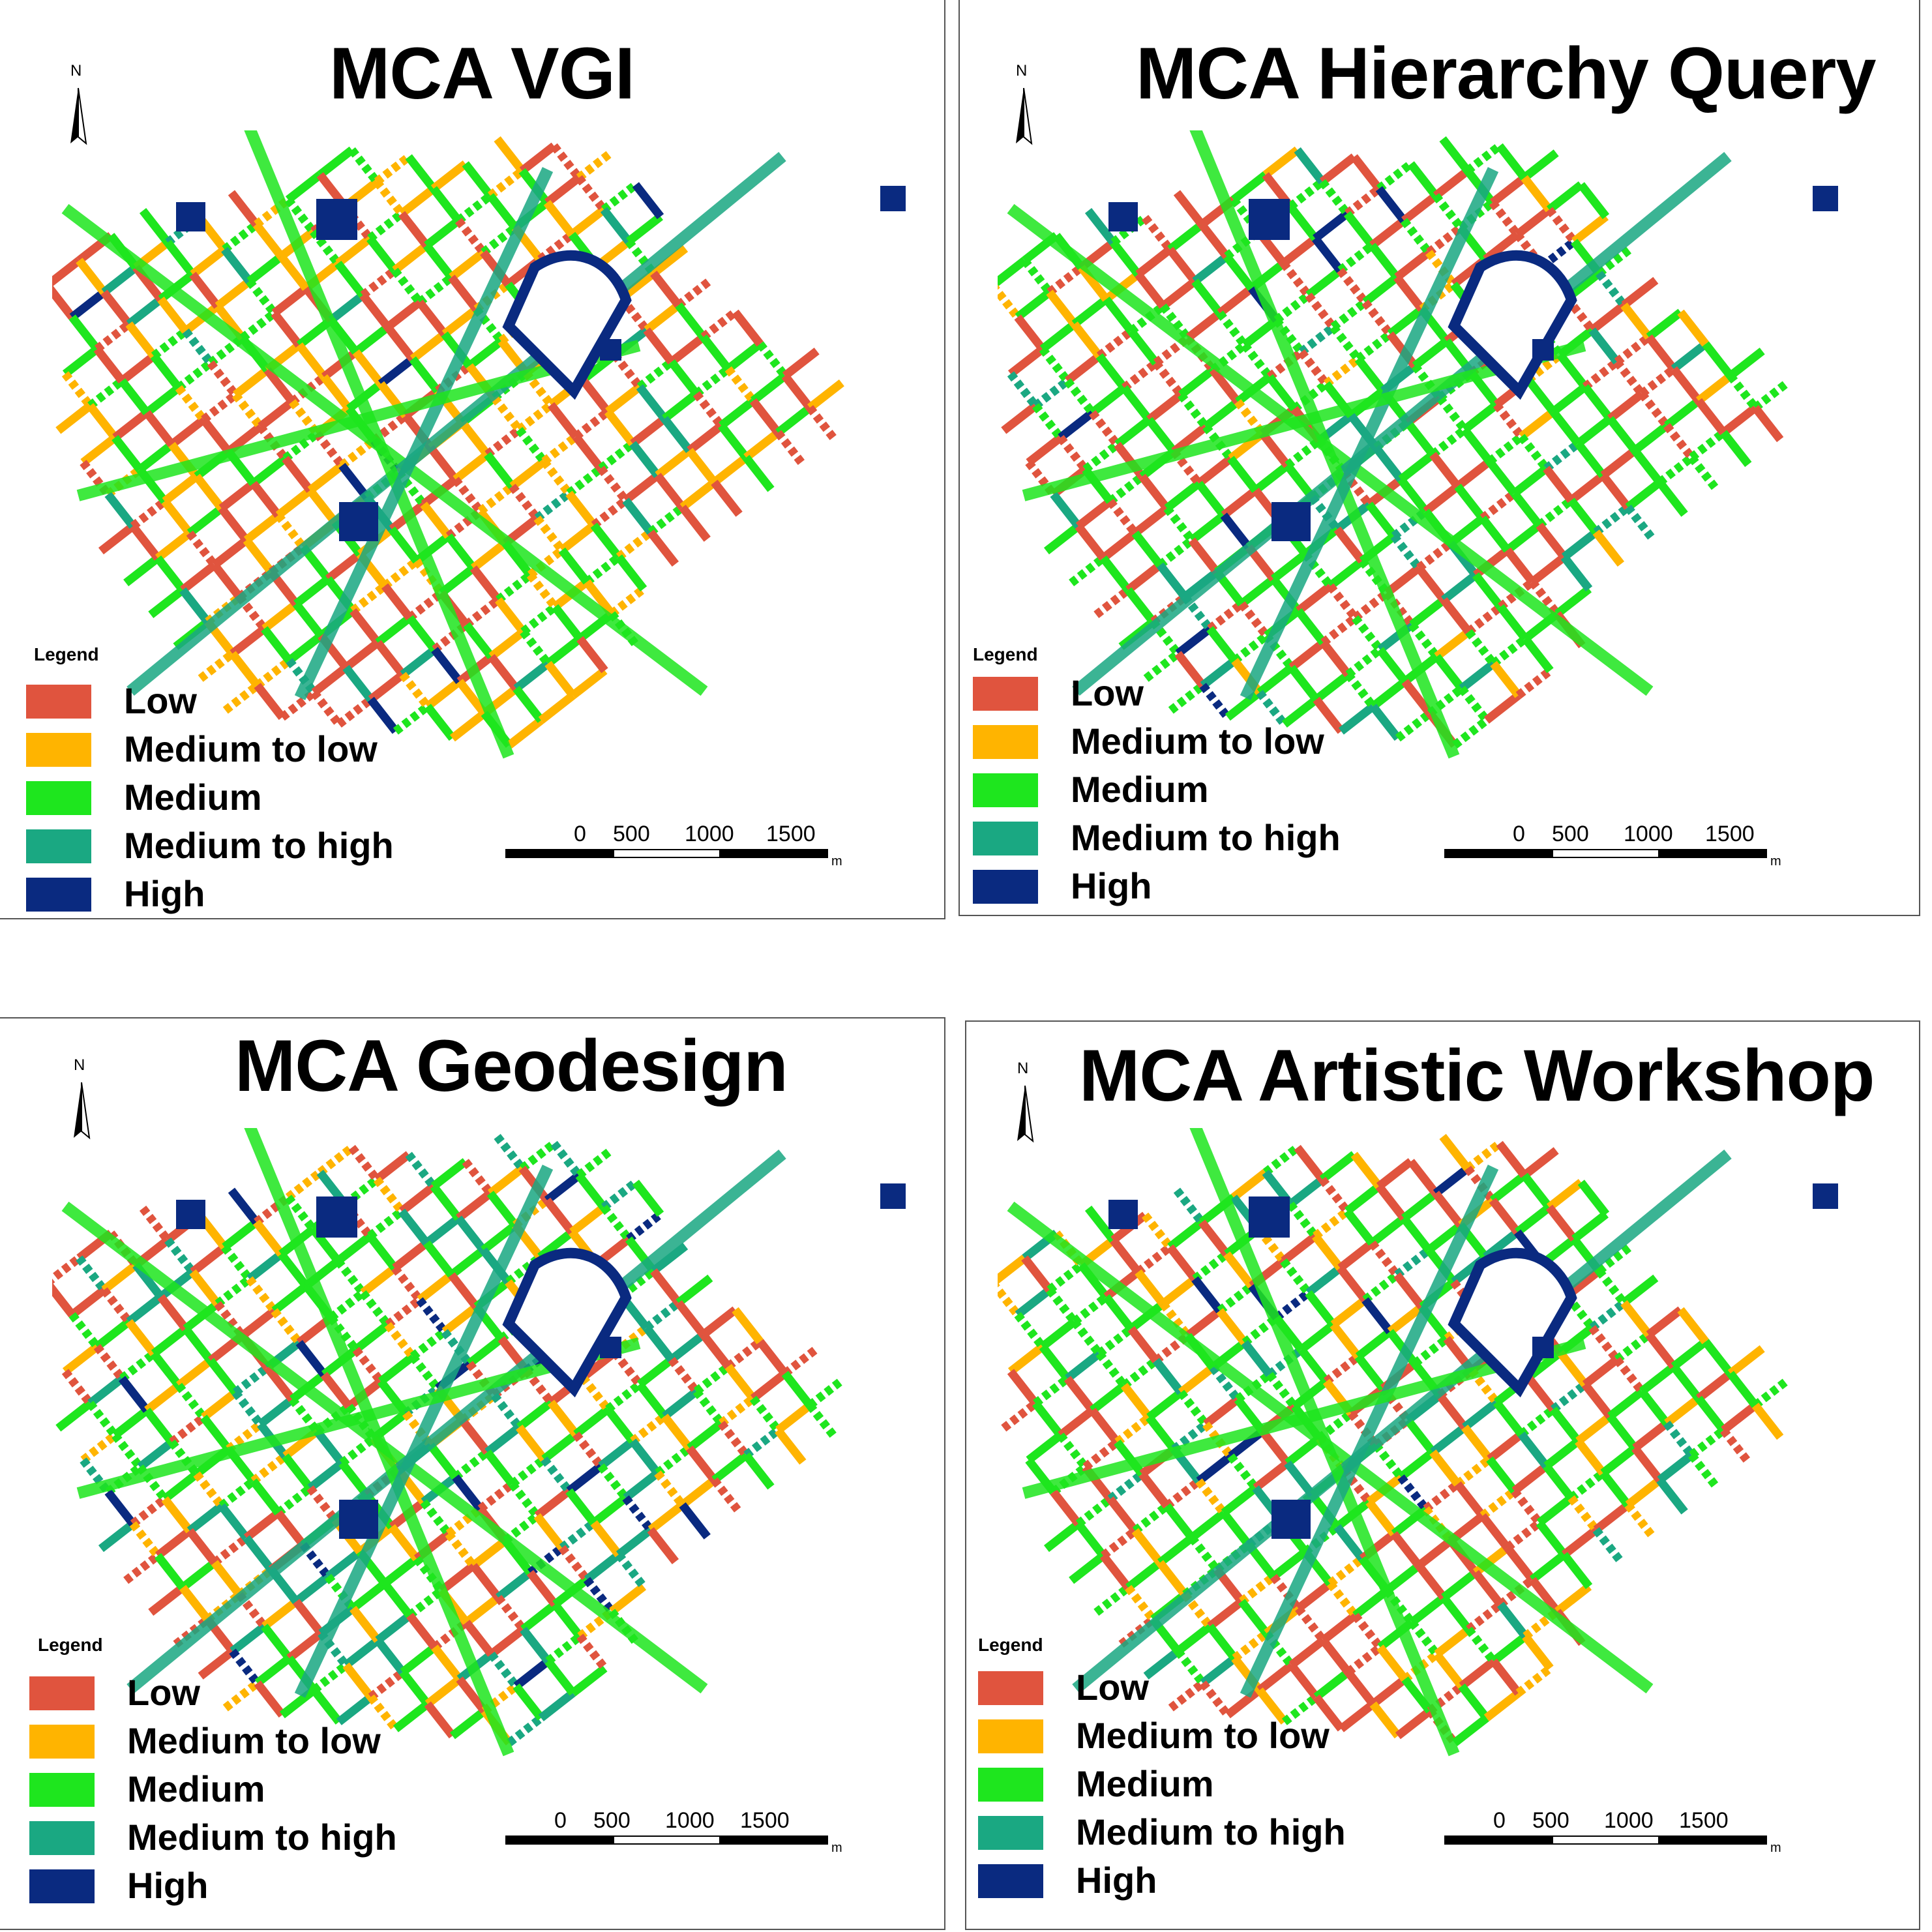 The height and width of the screenshot is (1932, 1932). I want to click on panel-title: MCA VGI, so click(482, 73).